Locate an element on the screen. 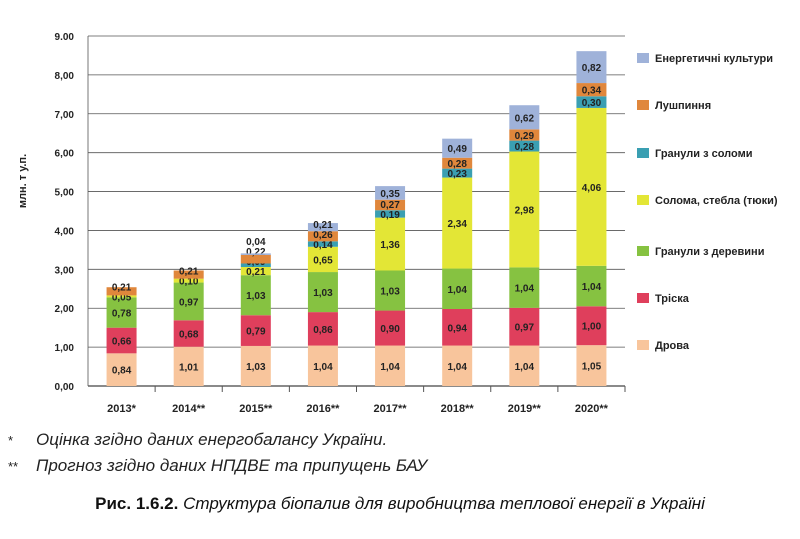 This screenshot has height=539, width=800. footnote-mark: ** is located at coordinates (13, 466).